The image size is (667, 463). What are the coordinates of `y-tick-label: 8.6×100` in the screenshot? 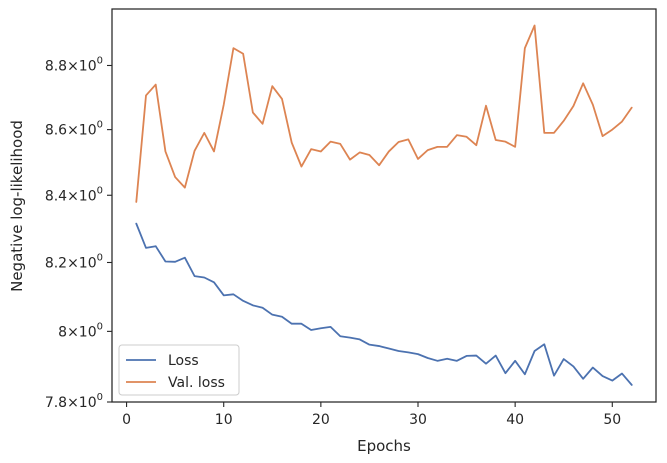 It's located at (74, 129).